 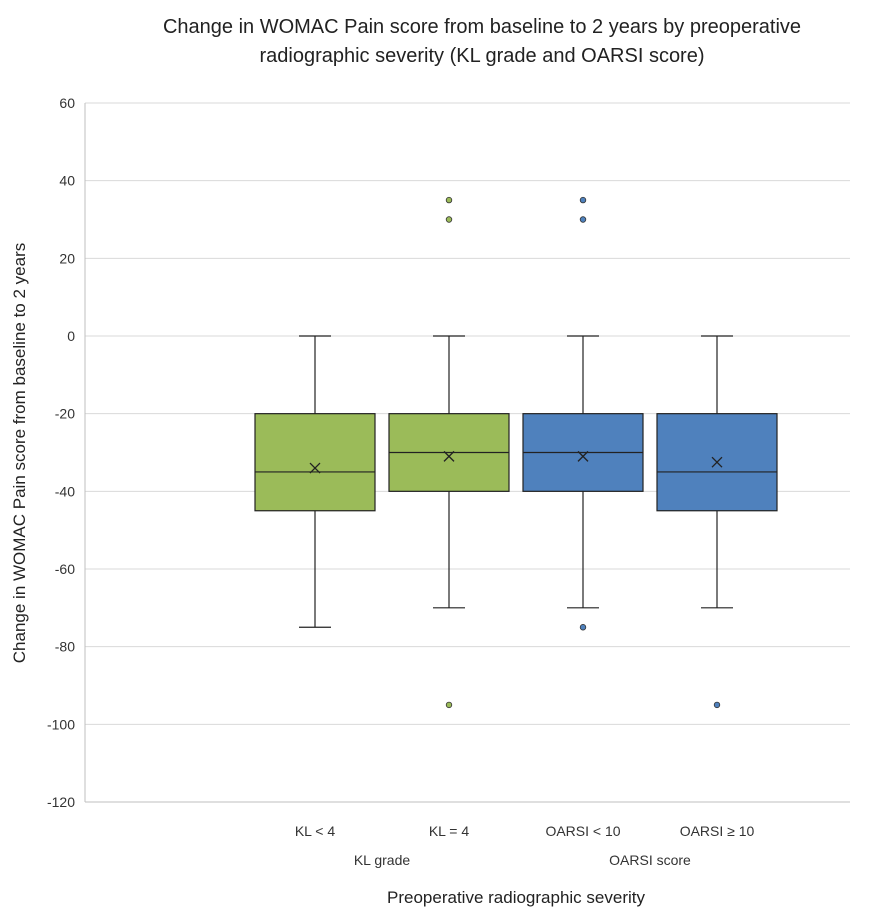 I want to click on y-tick-label: 0, so click(x=71, y=336).